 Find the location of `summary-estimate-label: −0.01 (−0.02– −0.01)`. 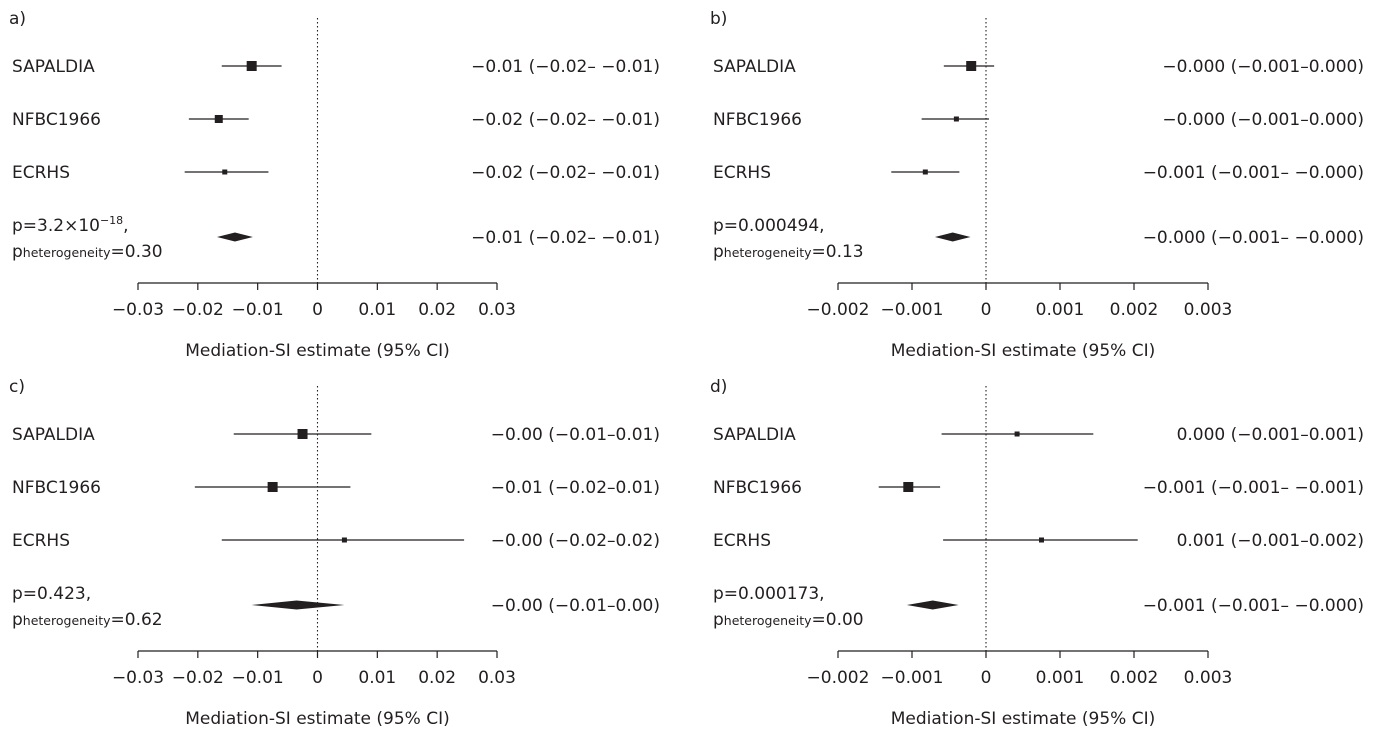

summary-estimate-label: −0.01 (−0.02– −0.01) is located at coordinates (565, 238).